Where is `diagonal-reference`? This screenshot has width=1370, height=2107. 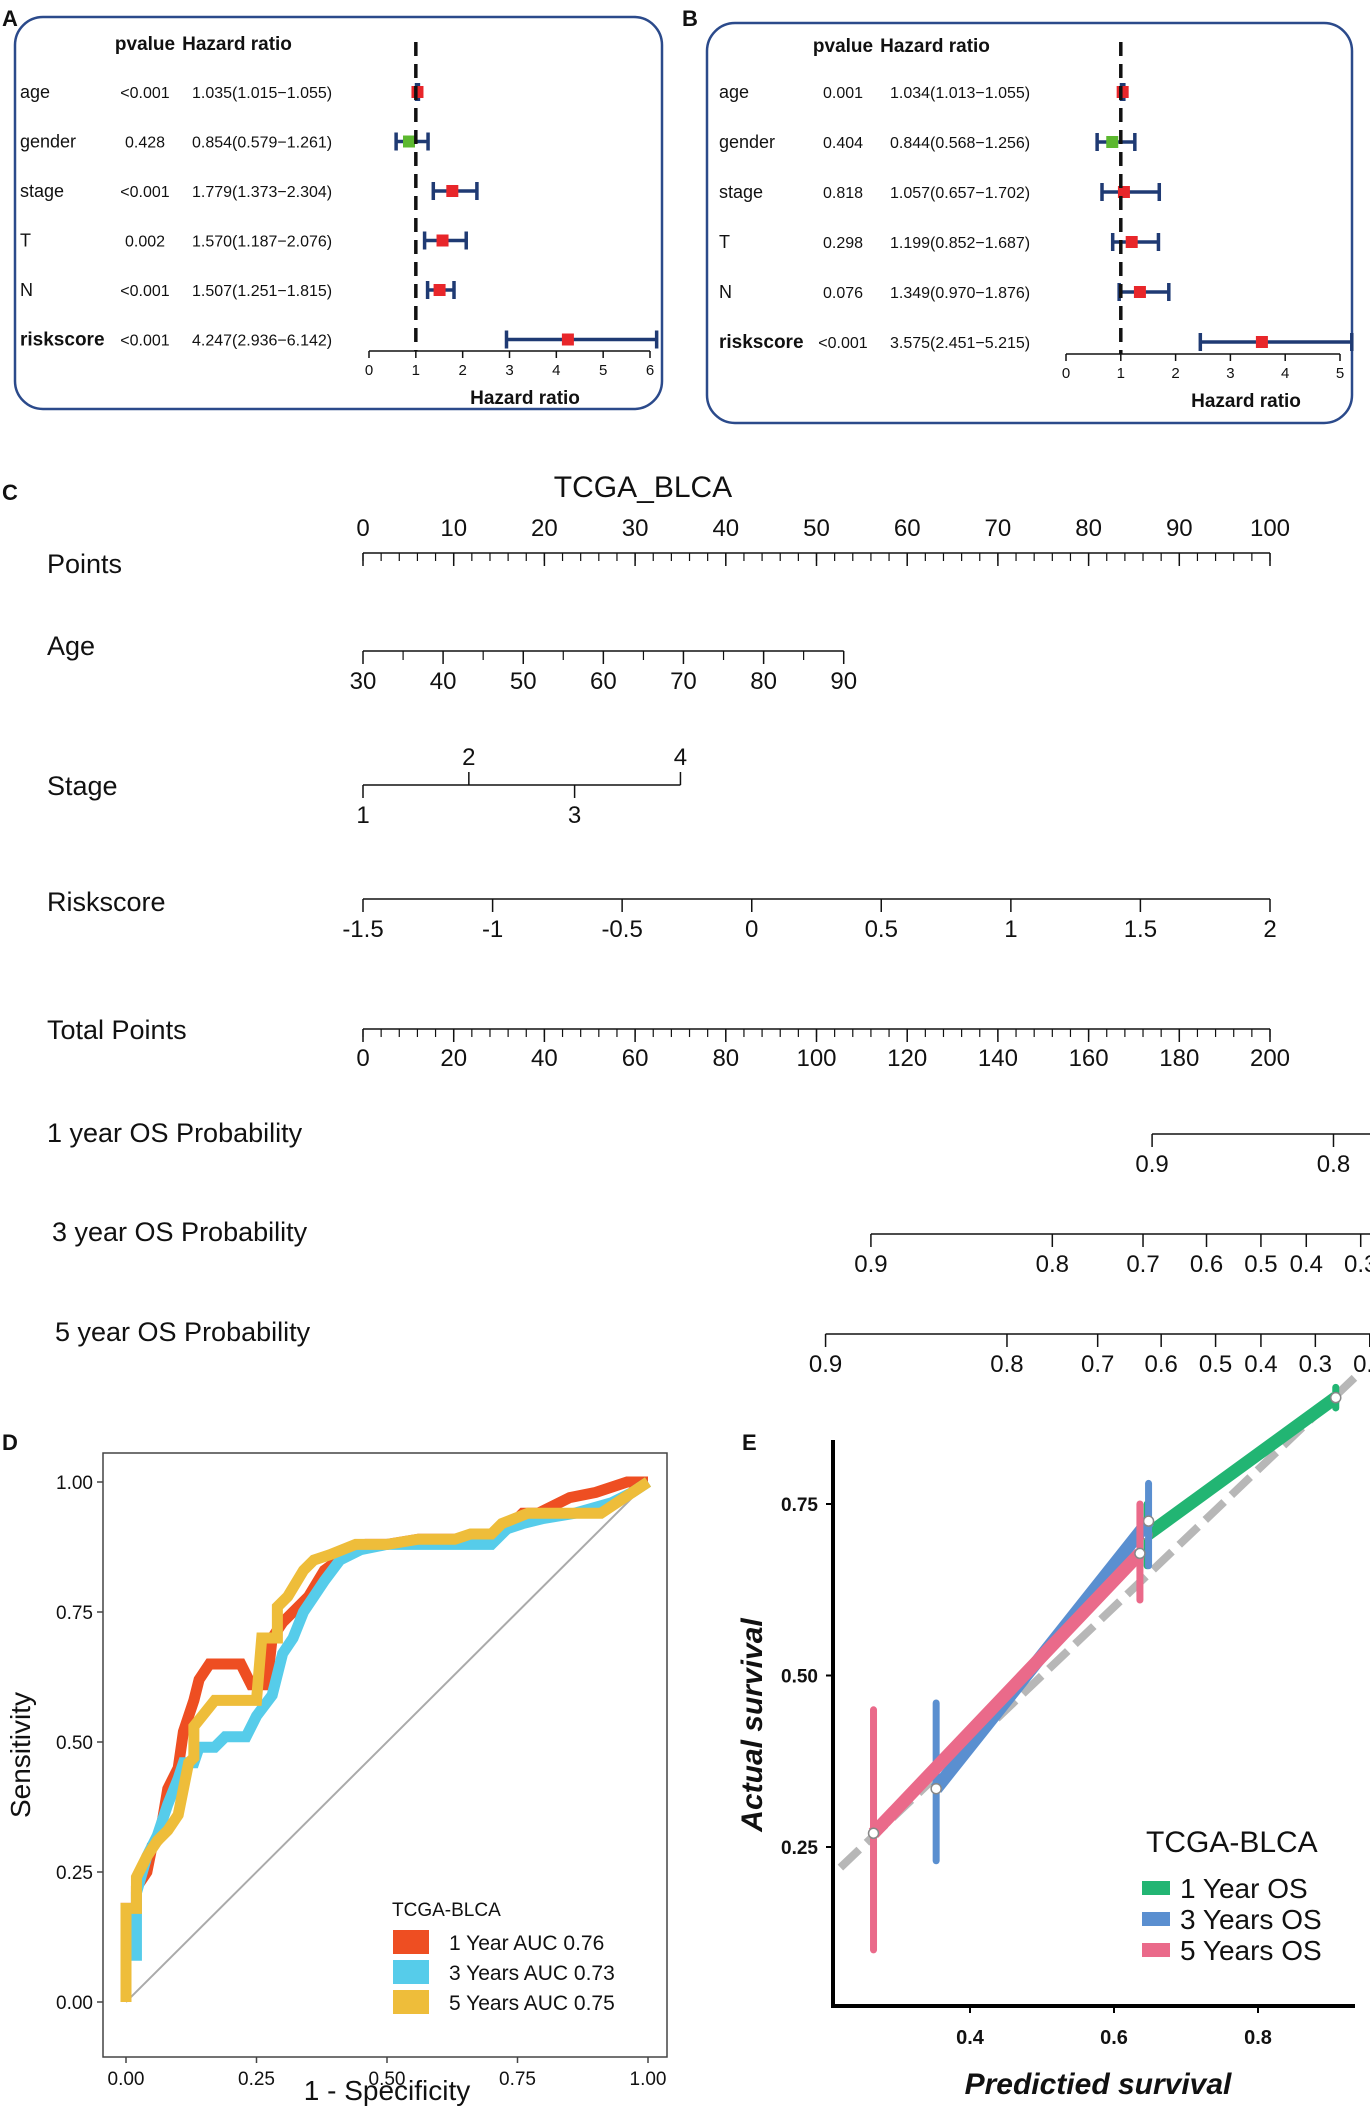 diagonal-reference is located at coordinates (387, 1742).